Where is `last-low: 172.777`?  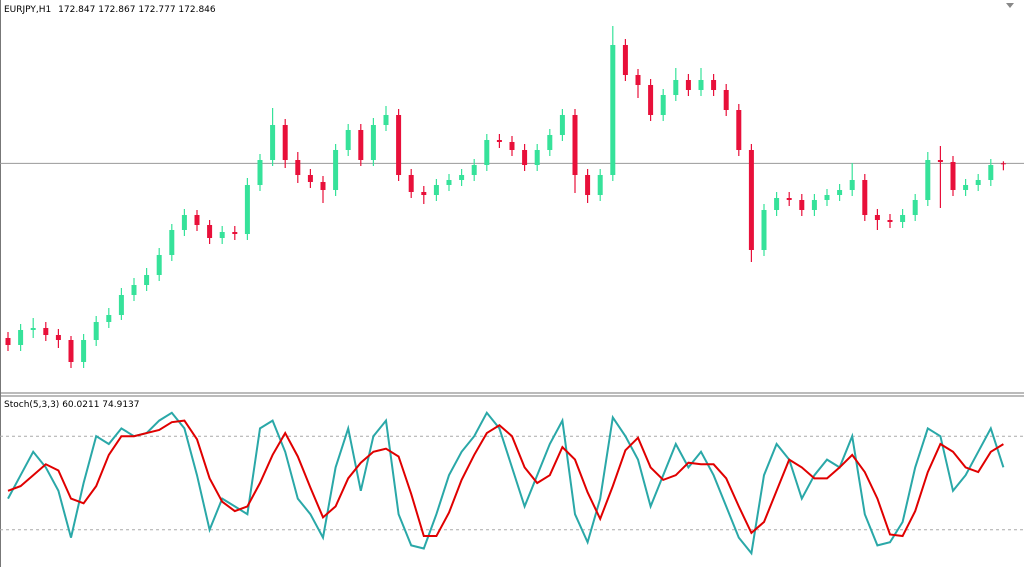 last-low: 172.777 is located at coordinates (156, 10).